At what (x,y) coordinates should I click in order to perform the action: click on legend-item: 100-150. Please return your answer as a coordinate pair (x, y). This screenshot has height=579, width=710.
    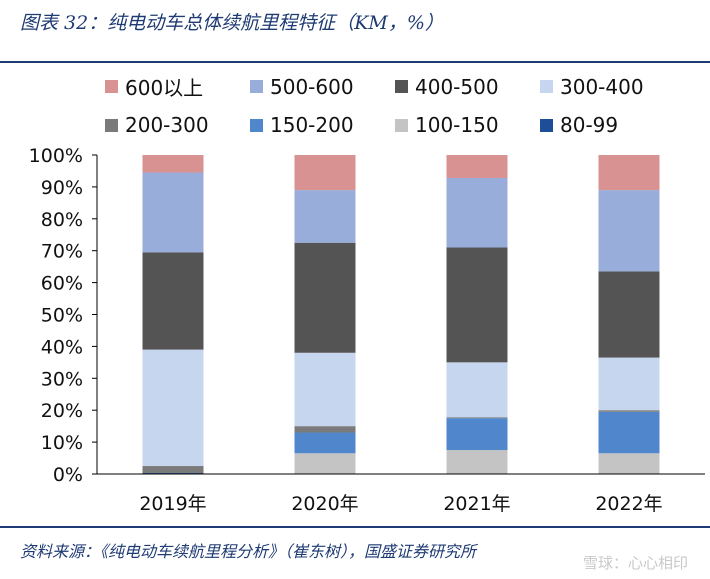
    Looking at the image, I should click on (467, 125).